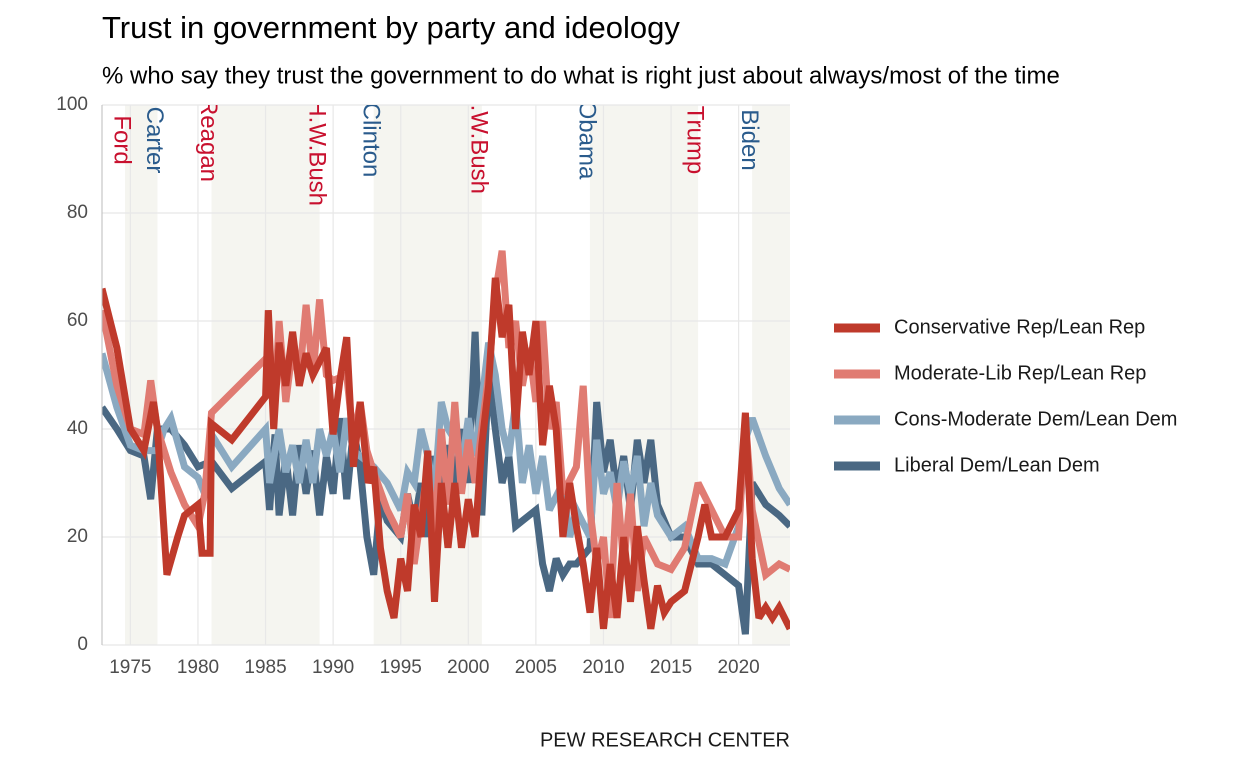 This screenshot has width=1248, height=768. Describe the element at coordinates (130, 667) in the screenshot. I see `x-tick-label: 1975` at that location.